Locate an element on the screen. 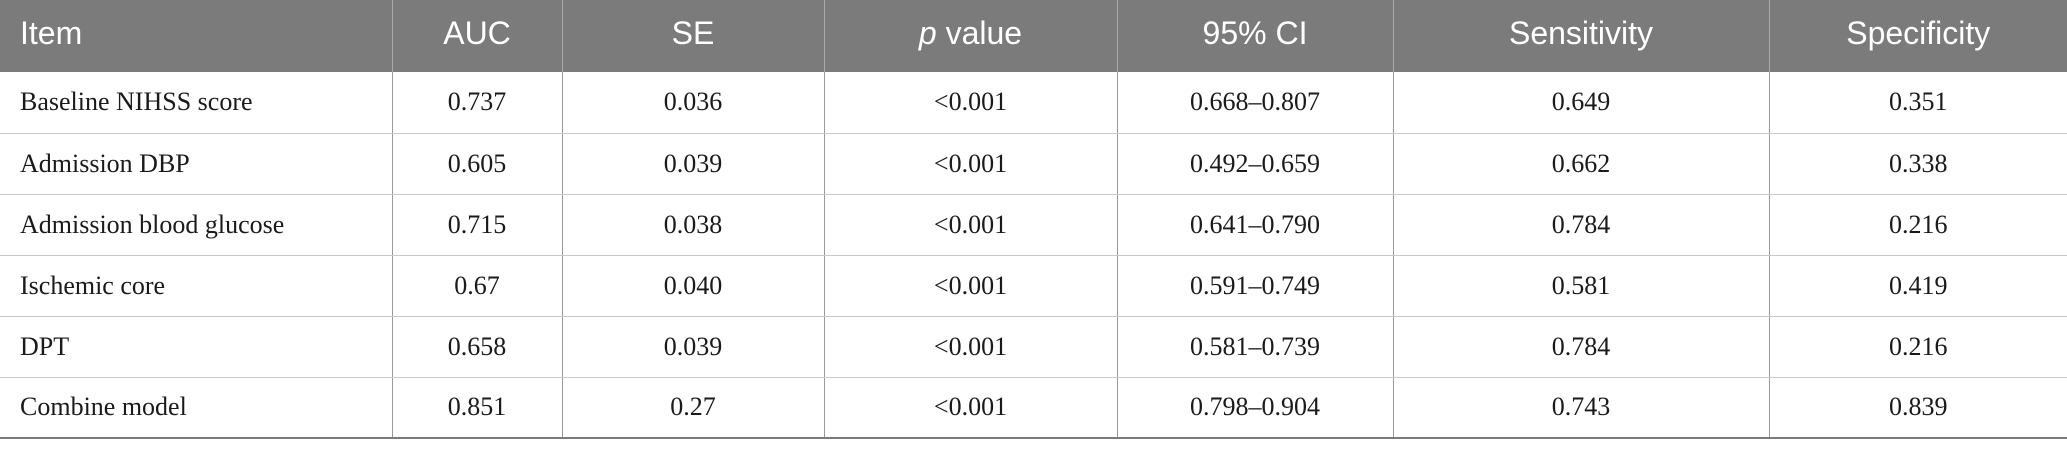 Image resolution: width=2067 pixels, height=460 pixels. header-se: SE is located at coordinates (693, 36).